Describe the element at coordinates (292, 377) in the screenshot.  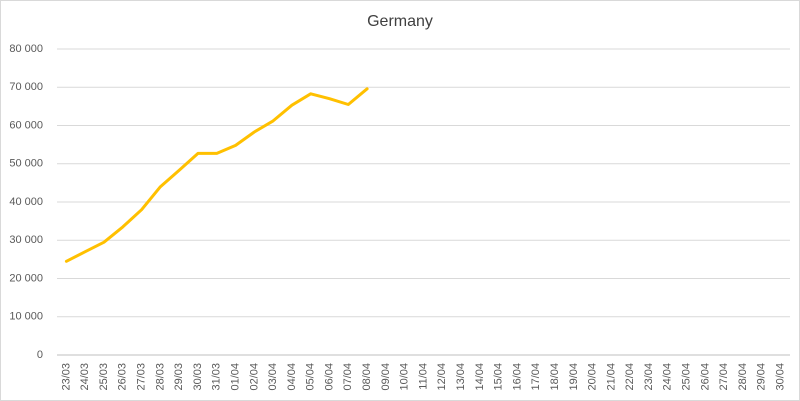
I see `x-tick-label: 04/04` at that location.